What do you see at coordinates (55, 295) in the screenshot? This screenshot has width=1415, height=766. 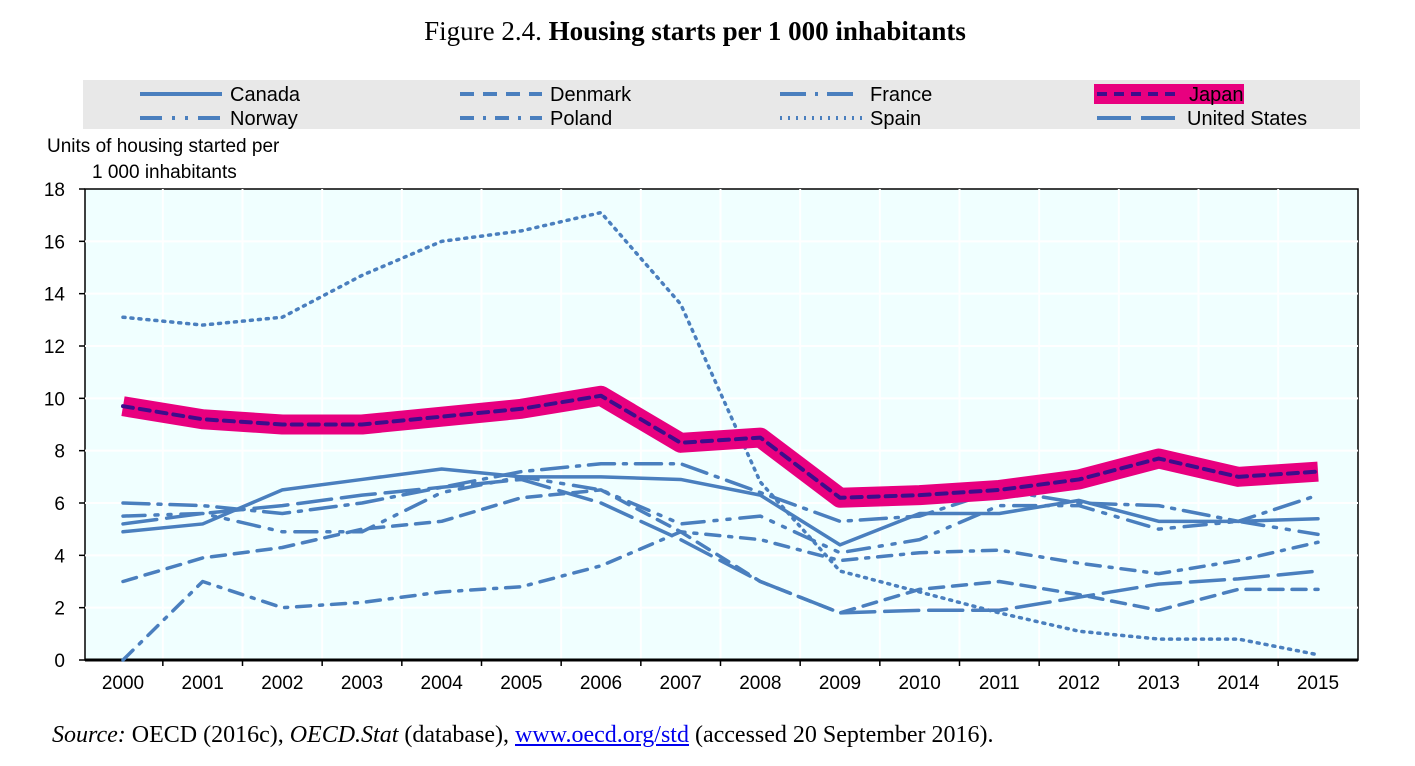 I see `y-tick-label: 14` at bounding box center [55, 295].